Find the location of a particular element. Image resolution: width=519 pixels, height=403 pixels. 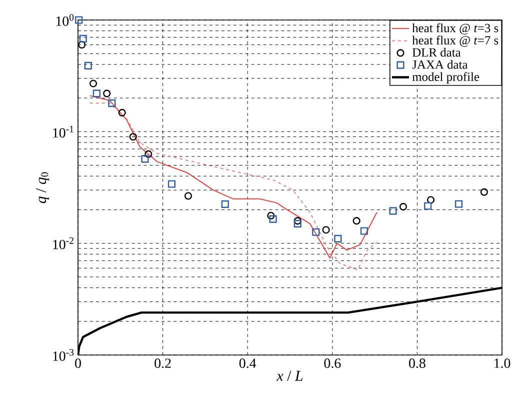

y-axis-title: q / q$_{0}$ is located at coordinates (43, 188).